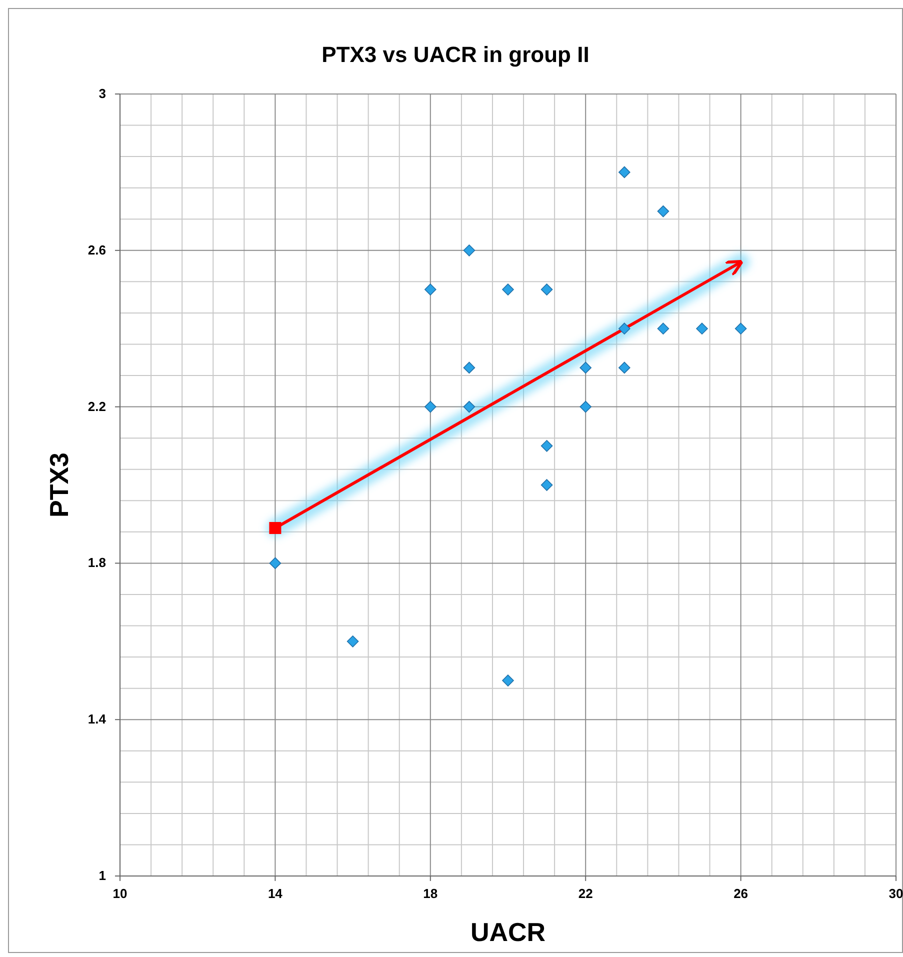  Describe the element at coordinates (97, 719) in the screenshot. I see `y-tick-label: 1.4` at that location.